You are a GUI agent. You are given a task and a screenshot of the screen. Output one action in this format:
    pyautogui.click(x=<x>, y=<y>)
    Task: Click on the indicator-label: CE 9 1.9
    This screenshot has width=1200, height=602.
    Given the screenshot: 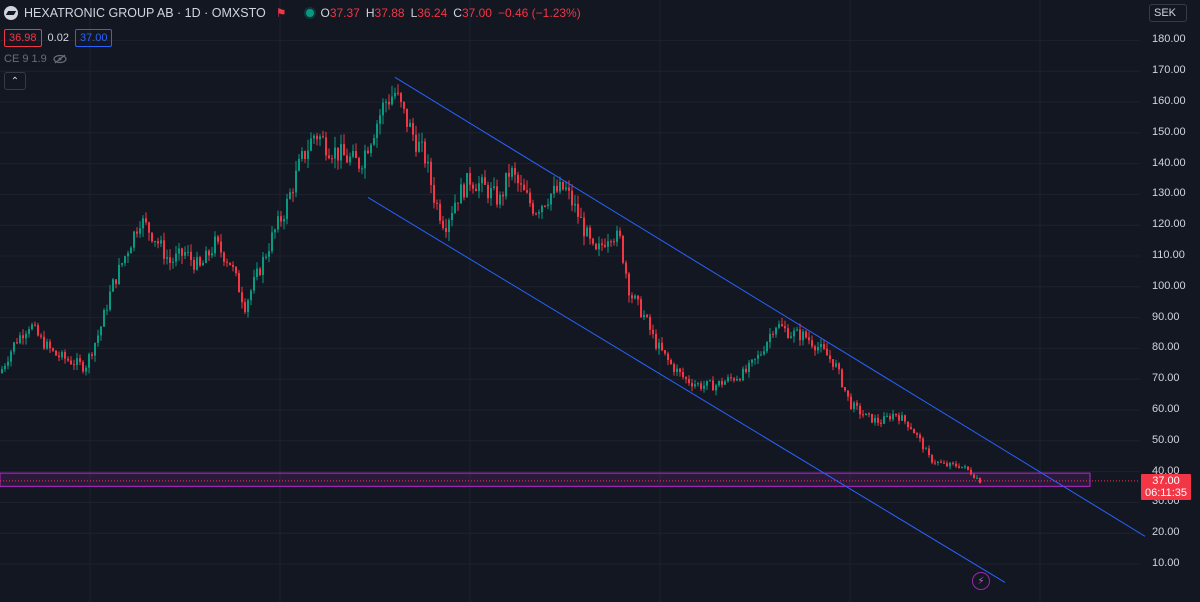 What is the action you would take?
    pyautogui.click(x=25, y=59)
    